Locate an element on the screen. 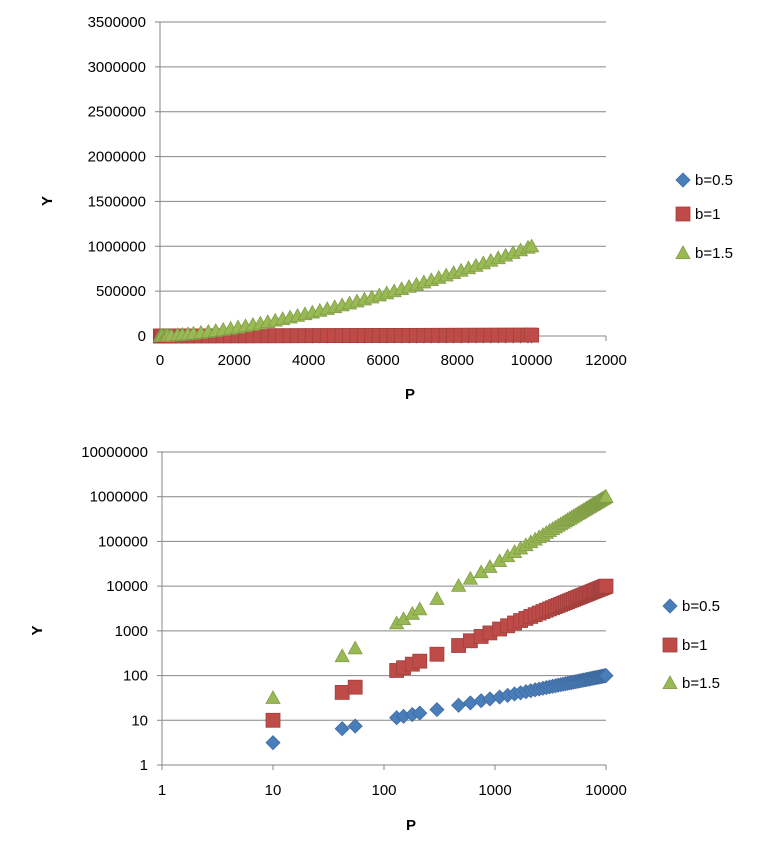 The height and width of the screenshot is (861, 761). y-tick-label: 100000 is located at coordinates (123, 541).